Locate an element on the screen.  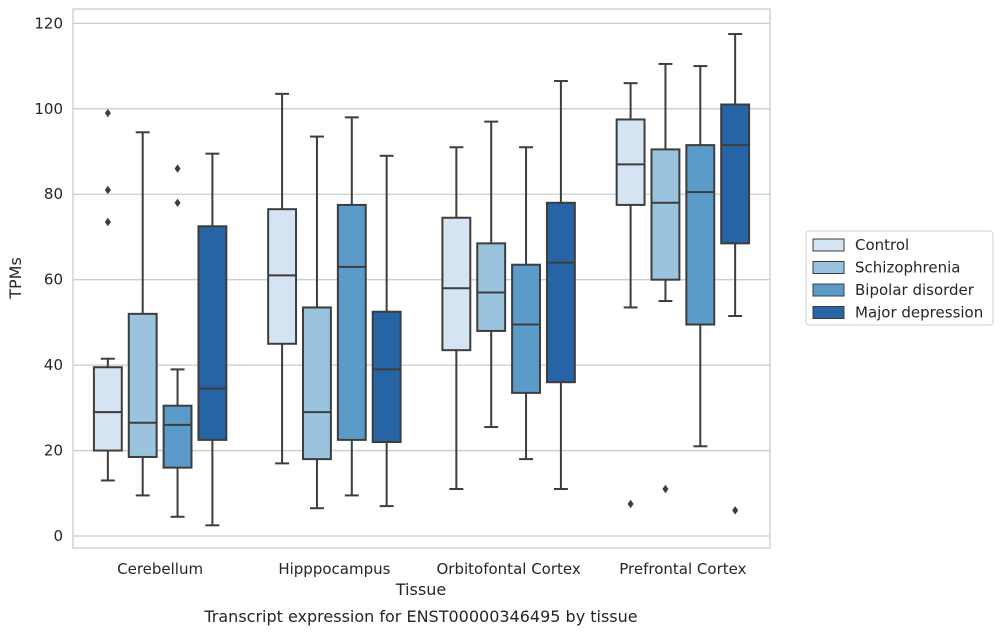
legend-label: Control is located at coordinates (882, 245).